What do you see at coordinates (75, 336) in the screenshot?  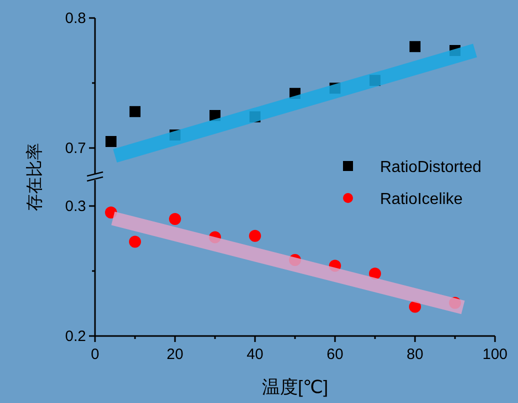 I see `y-tick-label: 0.2` at bounding box center [75, 336].